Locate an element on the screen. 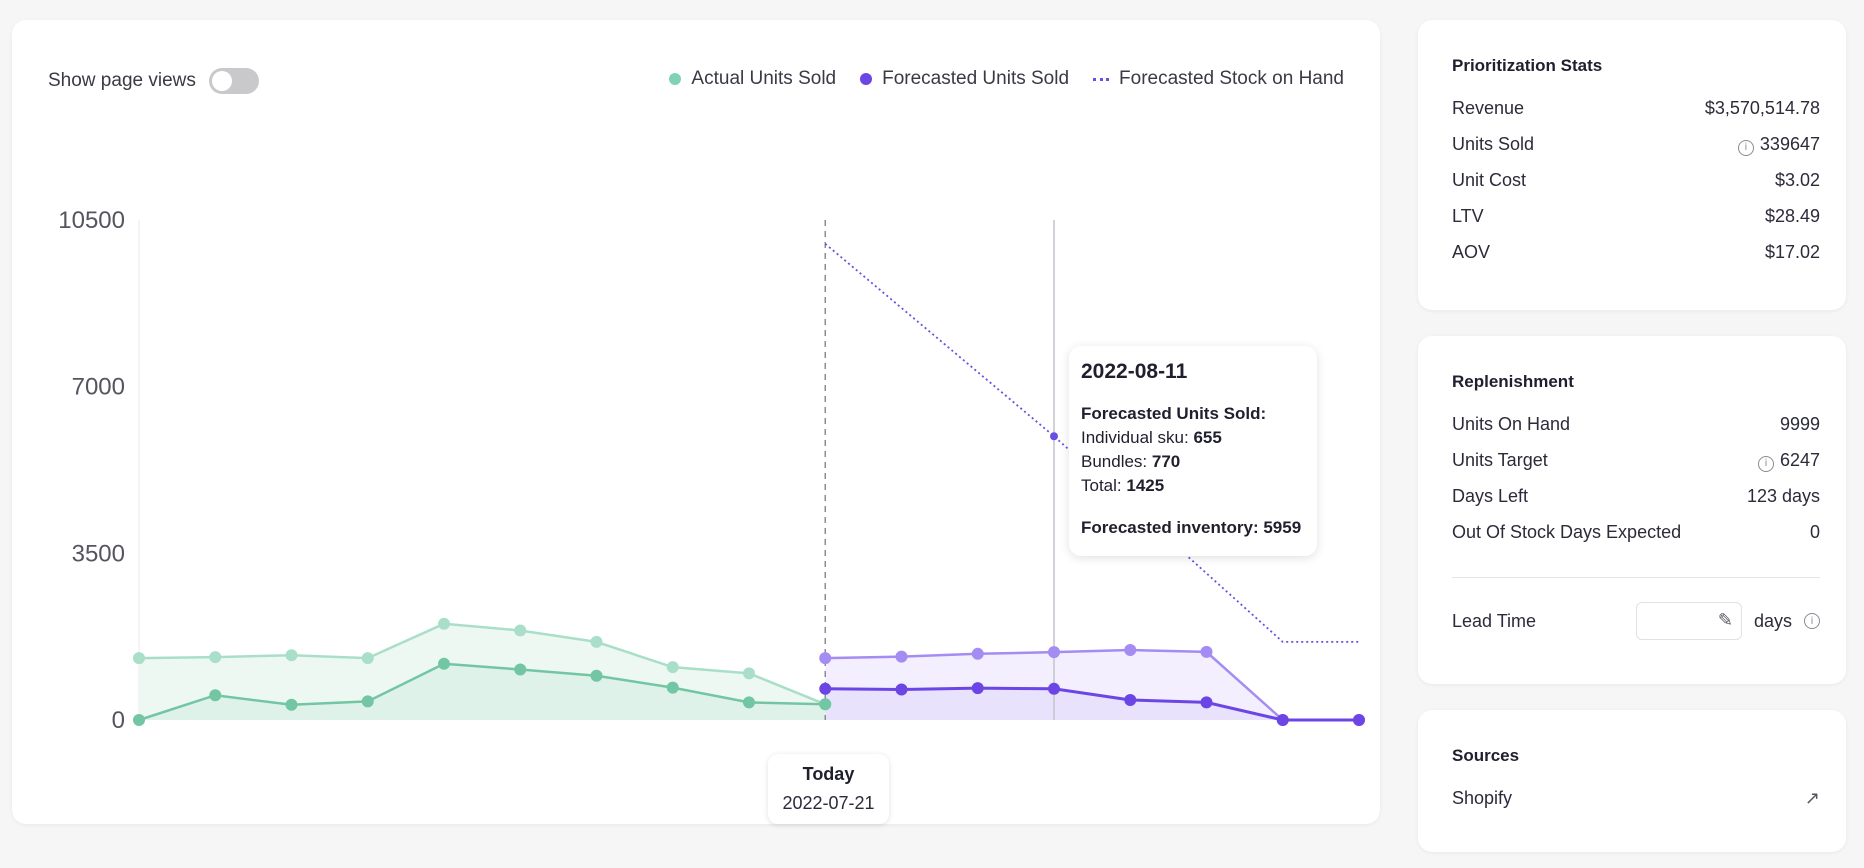 This screenshot has width=1864, height=868. stat-value-wrap: i 339647 is located at coordinates (1778, 145).